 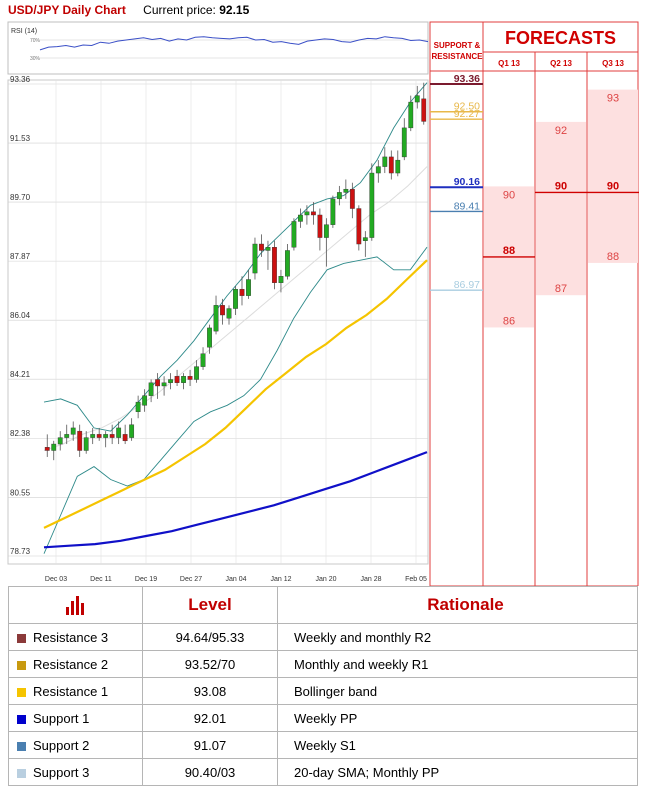 I want to click on forecast-bars: 90 86 88 92 87 90 93 88 90, so click(x=561, y=208).